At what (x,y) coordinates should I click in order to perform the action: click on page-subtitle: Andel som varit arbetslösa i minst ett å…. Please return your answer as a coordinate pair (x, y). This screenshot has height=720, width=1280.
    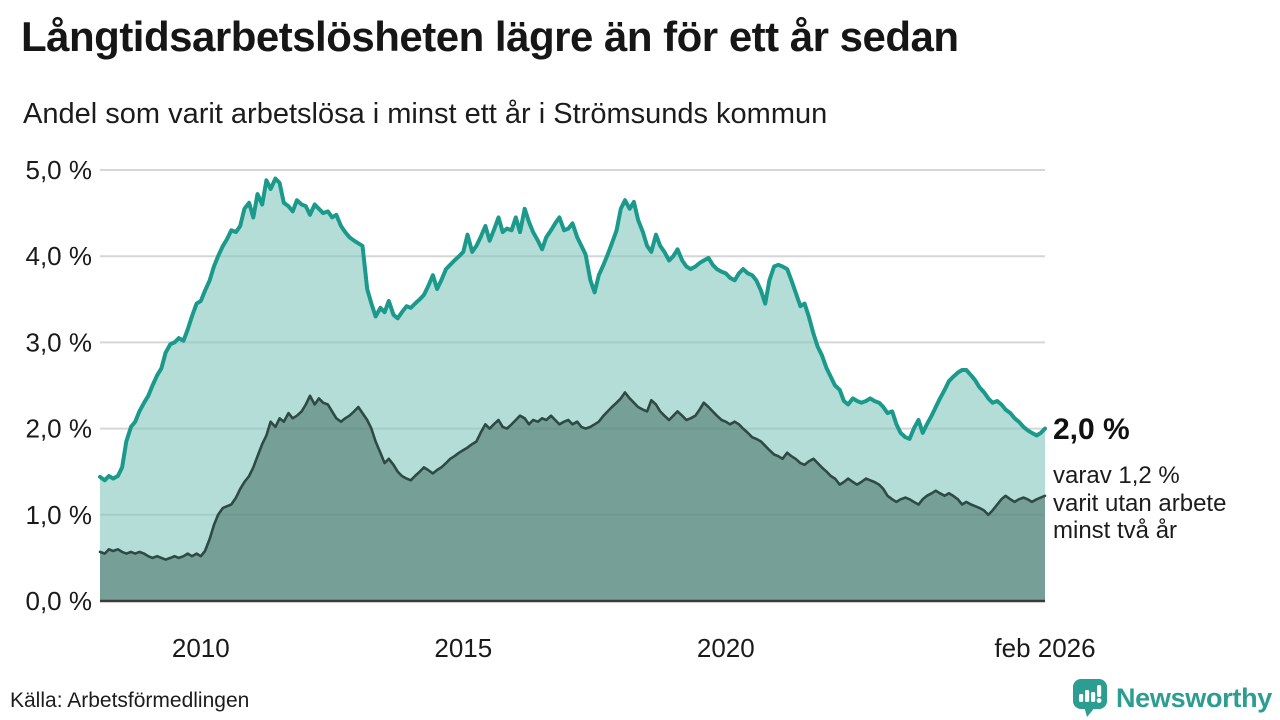
    Looking at the image, I should click on (425, 114).